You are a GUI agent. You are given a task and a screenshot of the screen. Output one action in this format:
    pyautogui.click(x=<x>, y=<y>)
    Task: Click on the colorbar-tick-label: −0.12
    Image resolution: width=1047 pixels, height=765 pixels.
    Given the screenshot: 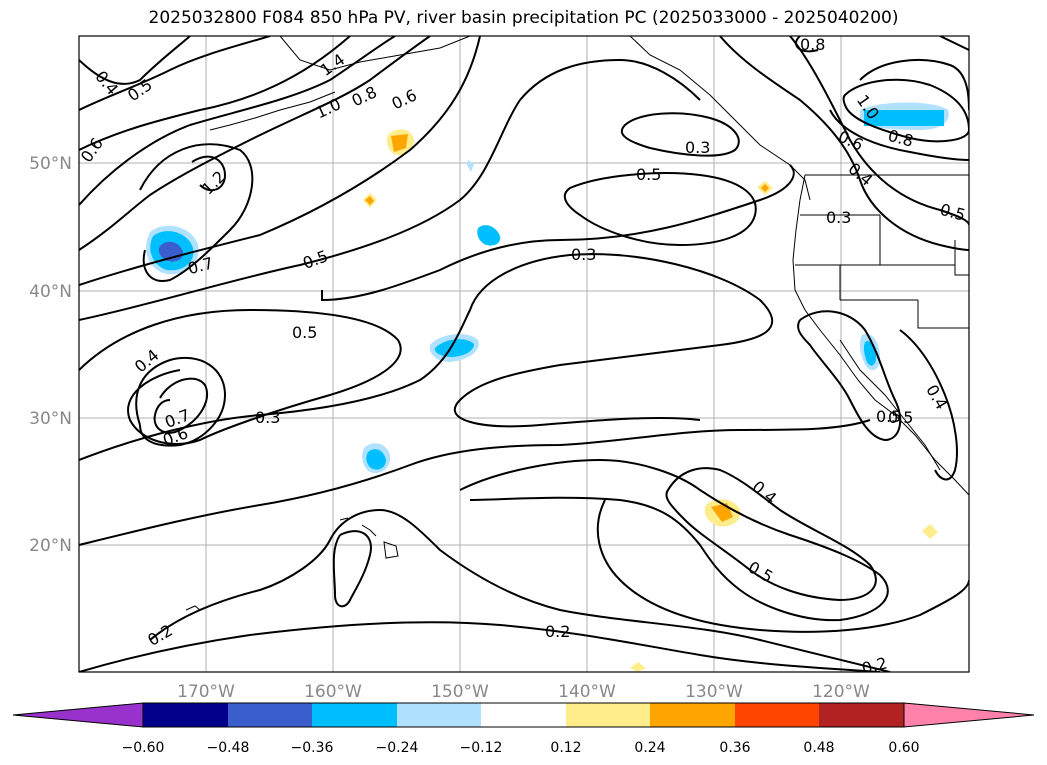 What is the action you would take?
    pyautogui.click(x=481, y=748)
    